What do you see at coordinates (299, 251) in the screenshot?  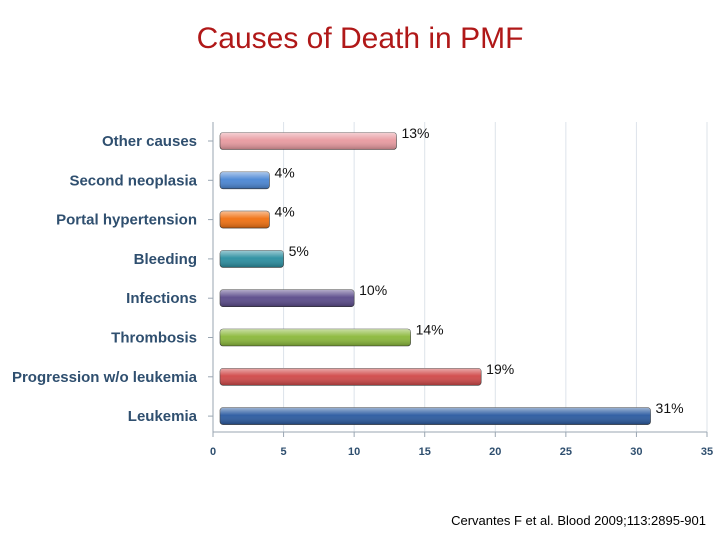 I see `data-label: 5%` at bounding box center [299, 251].